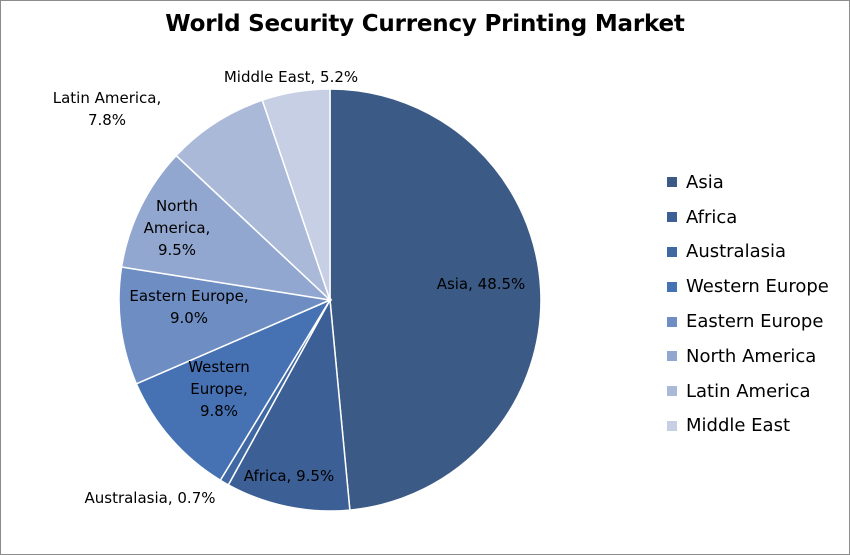 Image resolution: width=850 pixels, height=555 pixels. Describe the element at coordinates (481, 284) in the screenshot. I see `data-label-asia: Asia, 48.5%` at that location.